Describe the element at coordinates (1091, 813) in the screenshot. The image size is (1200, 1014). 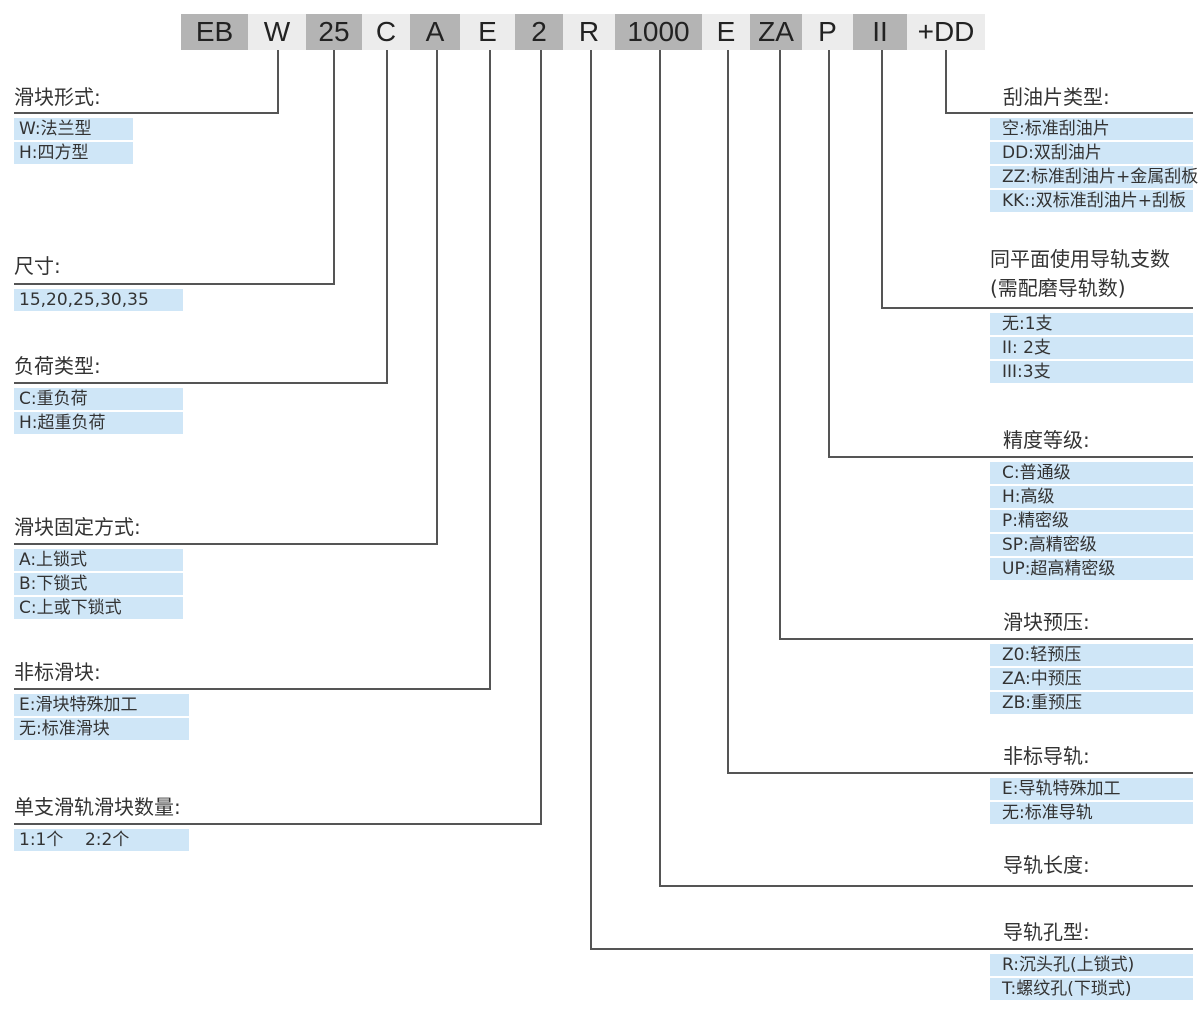
I see `option-item: 无:标准导轨` at that location.